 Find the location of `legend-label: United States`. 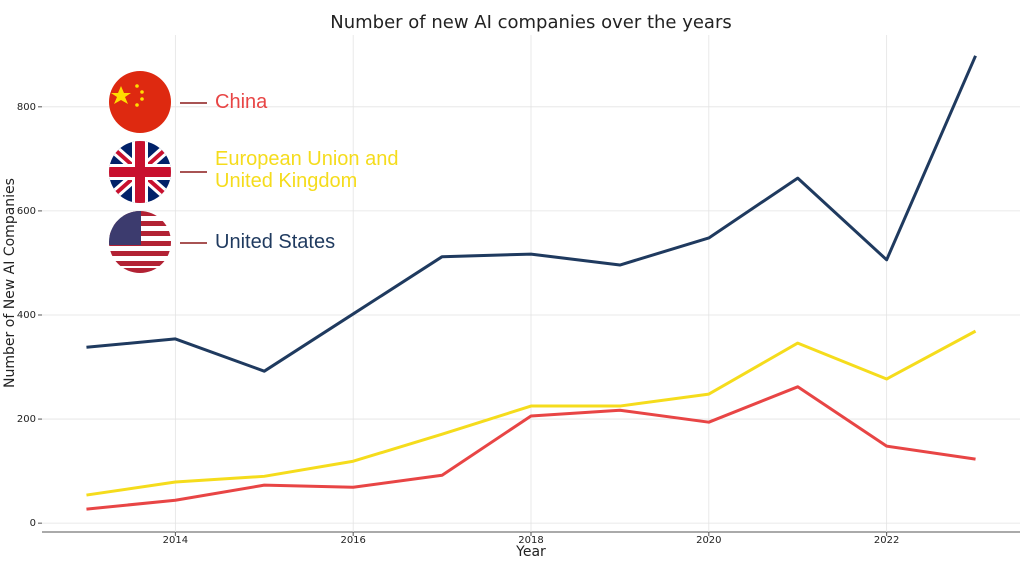

legend-label: United States is located at coordinates (275, 242).